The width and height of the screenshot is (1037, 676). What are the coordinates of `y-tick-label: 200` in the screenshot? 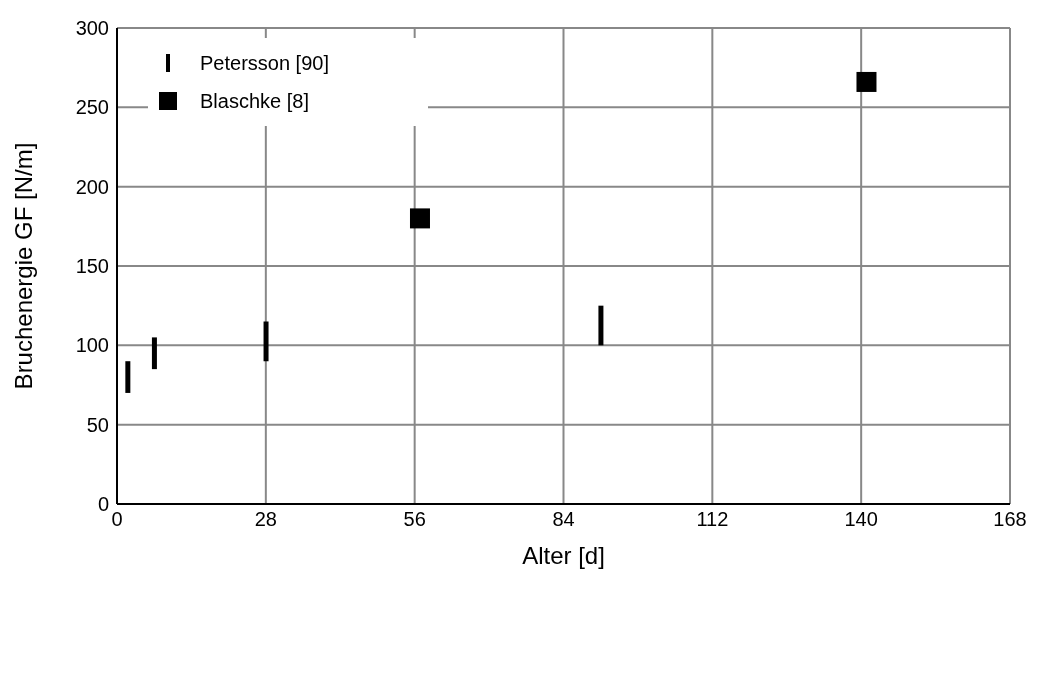 It's located at (92, 186).